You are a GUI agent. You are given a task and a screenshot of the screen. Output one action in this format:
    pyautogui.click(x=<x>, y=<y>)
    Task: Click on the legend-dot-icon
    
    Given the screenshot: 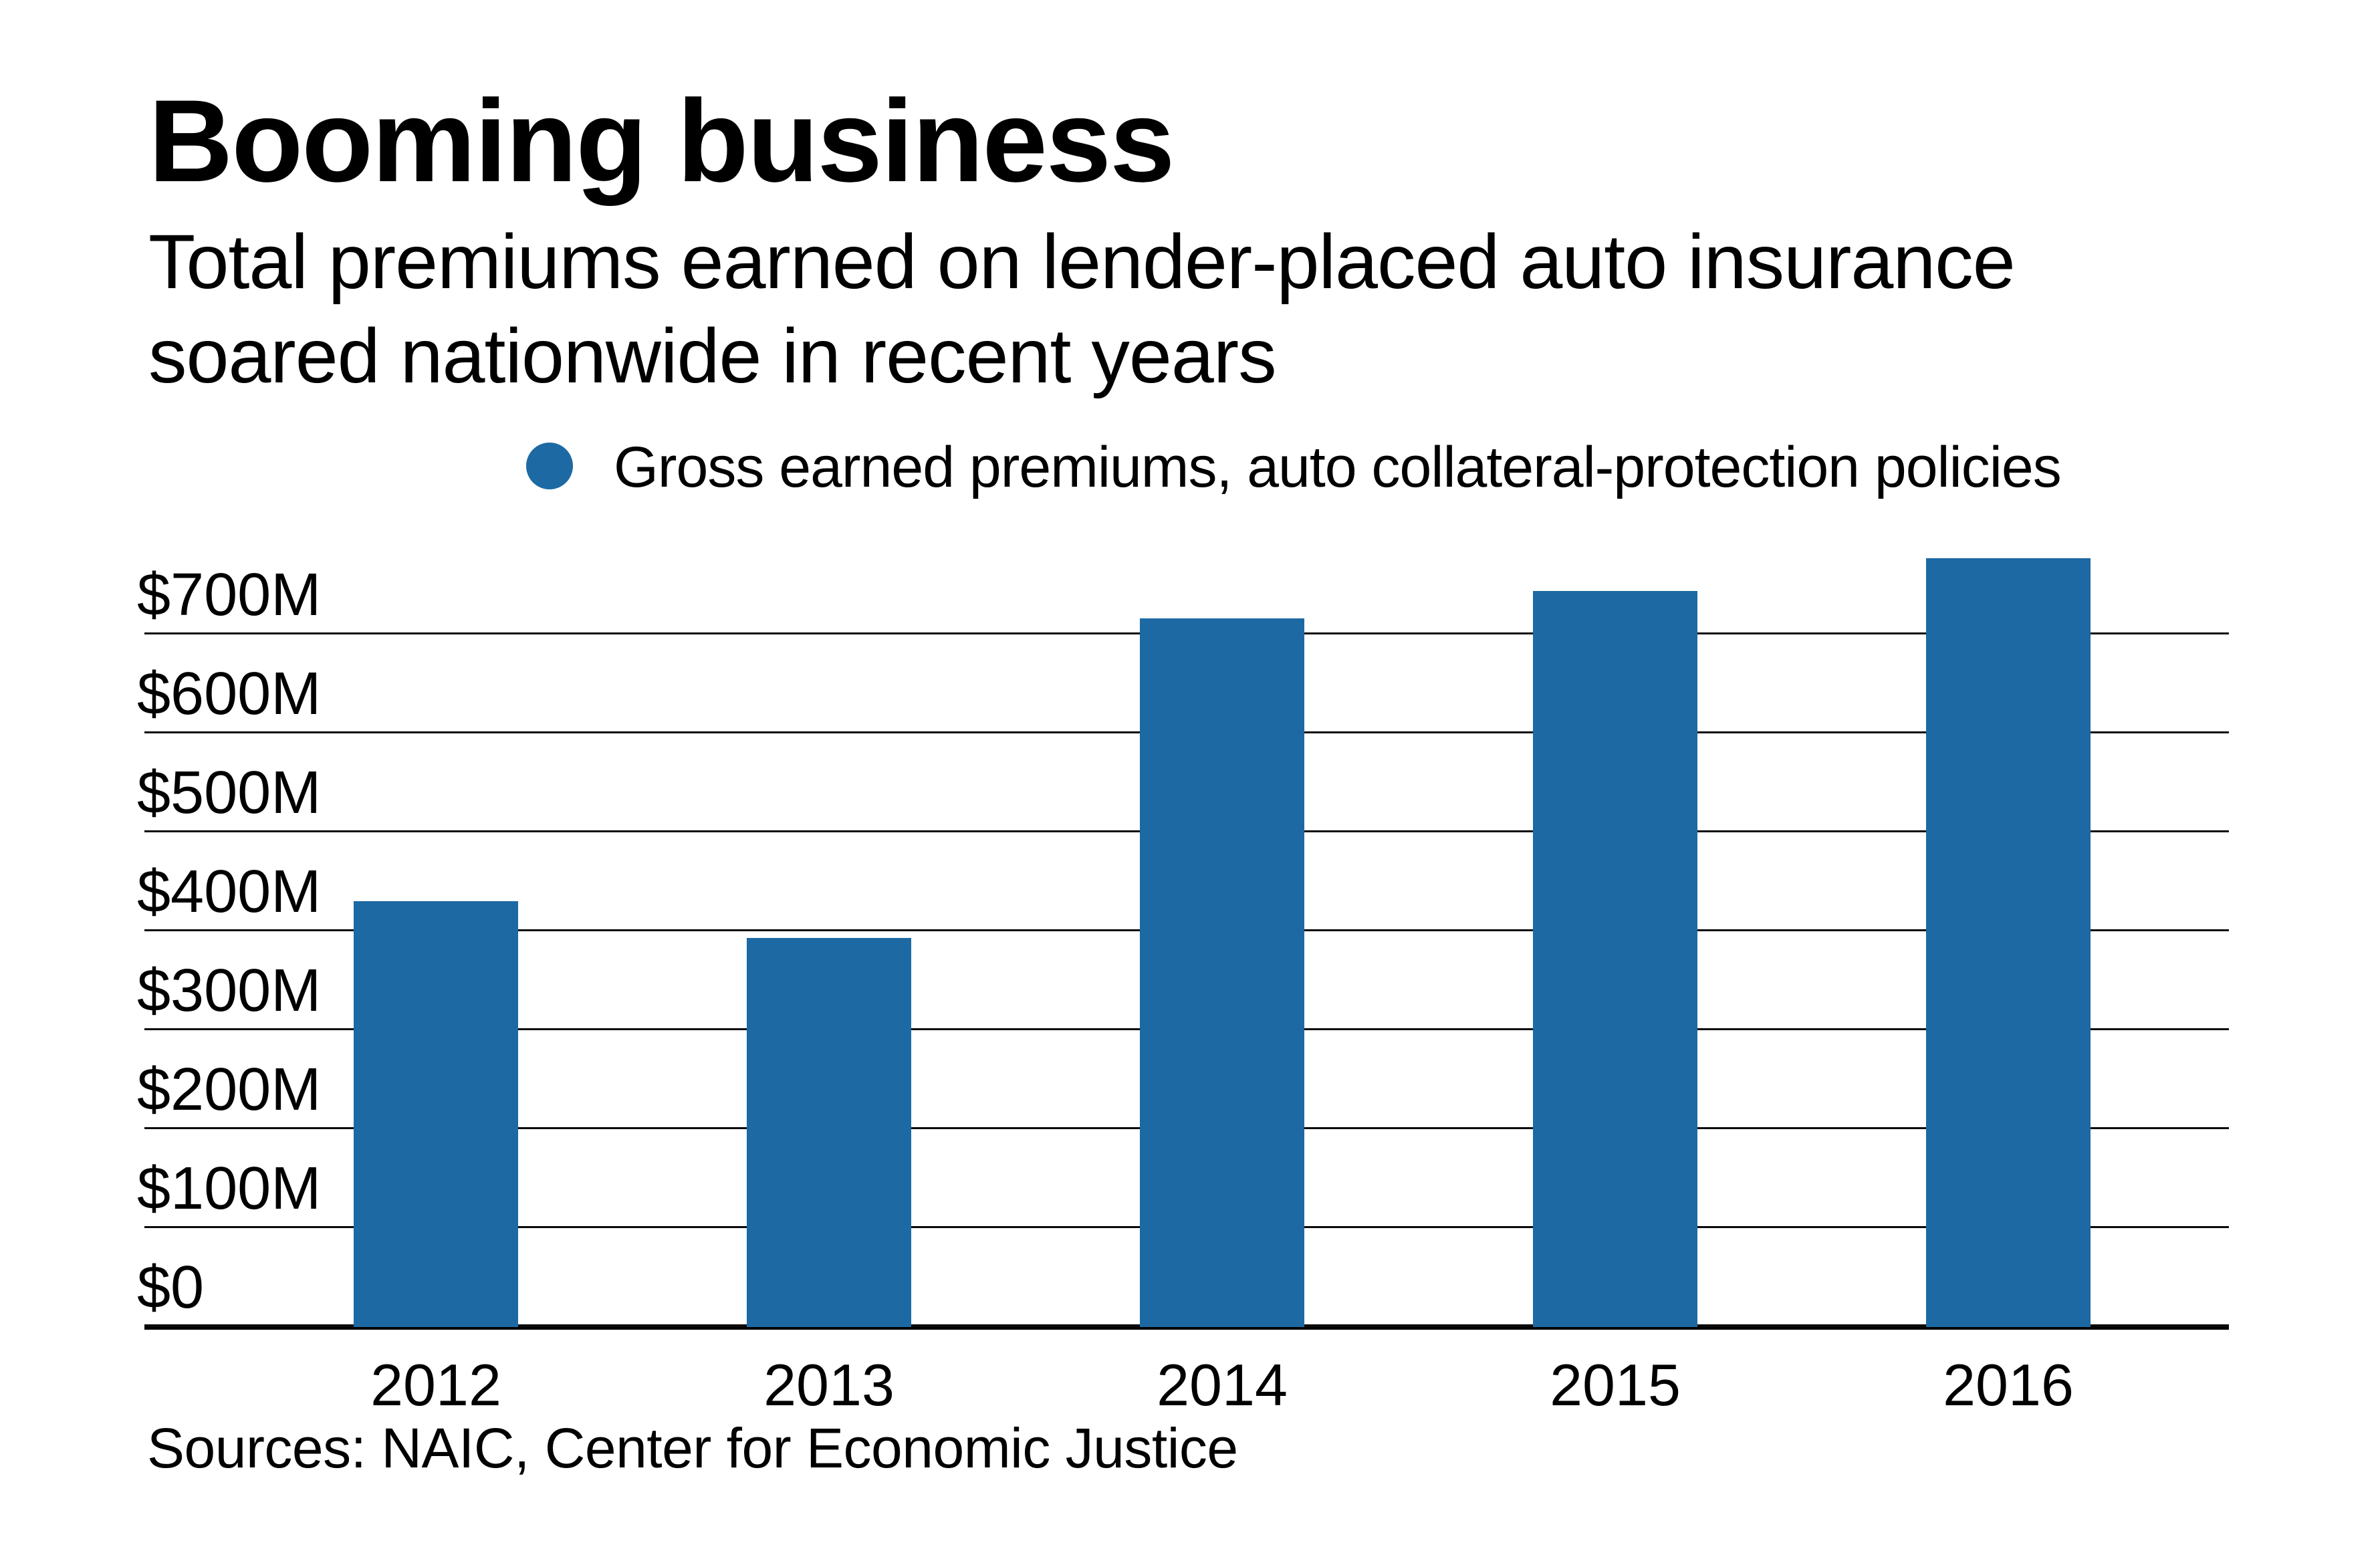 What is the action you would take?
    pyautogui.click(x=549, y=466)
    